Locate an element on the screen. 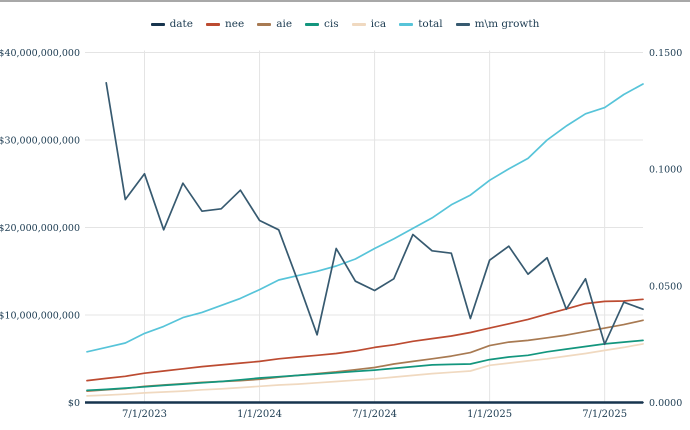 This screenshot has height=430, width=690. legend-label: aie is located at coordinates (284, 24).